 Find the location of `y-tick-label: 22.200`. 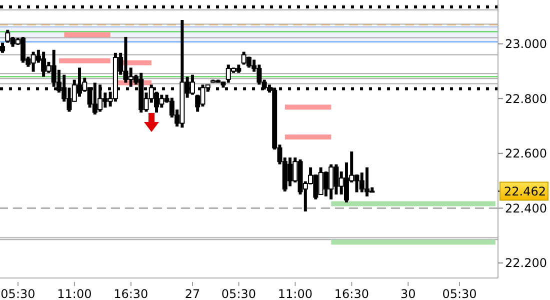

y-tick-label: 22.200 is located at coordinates (526, 263).